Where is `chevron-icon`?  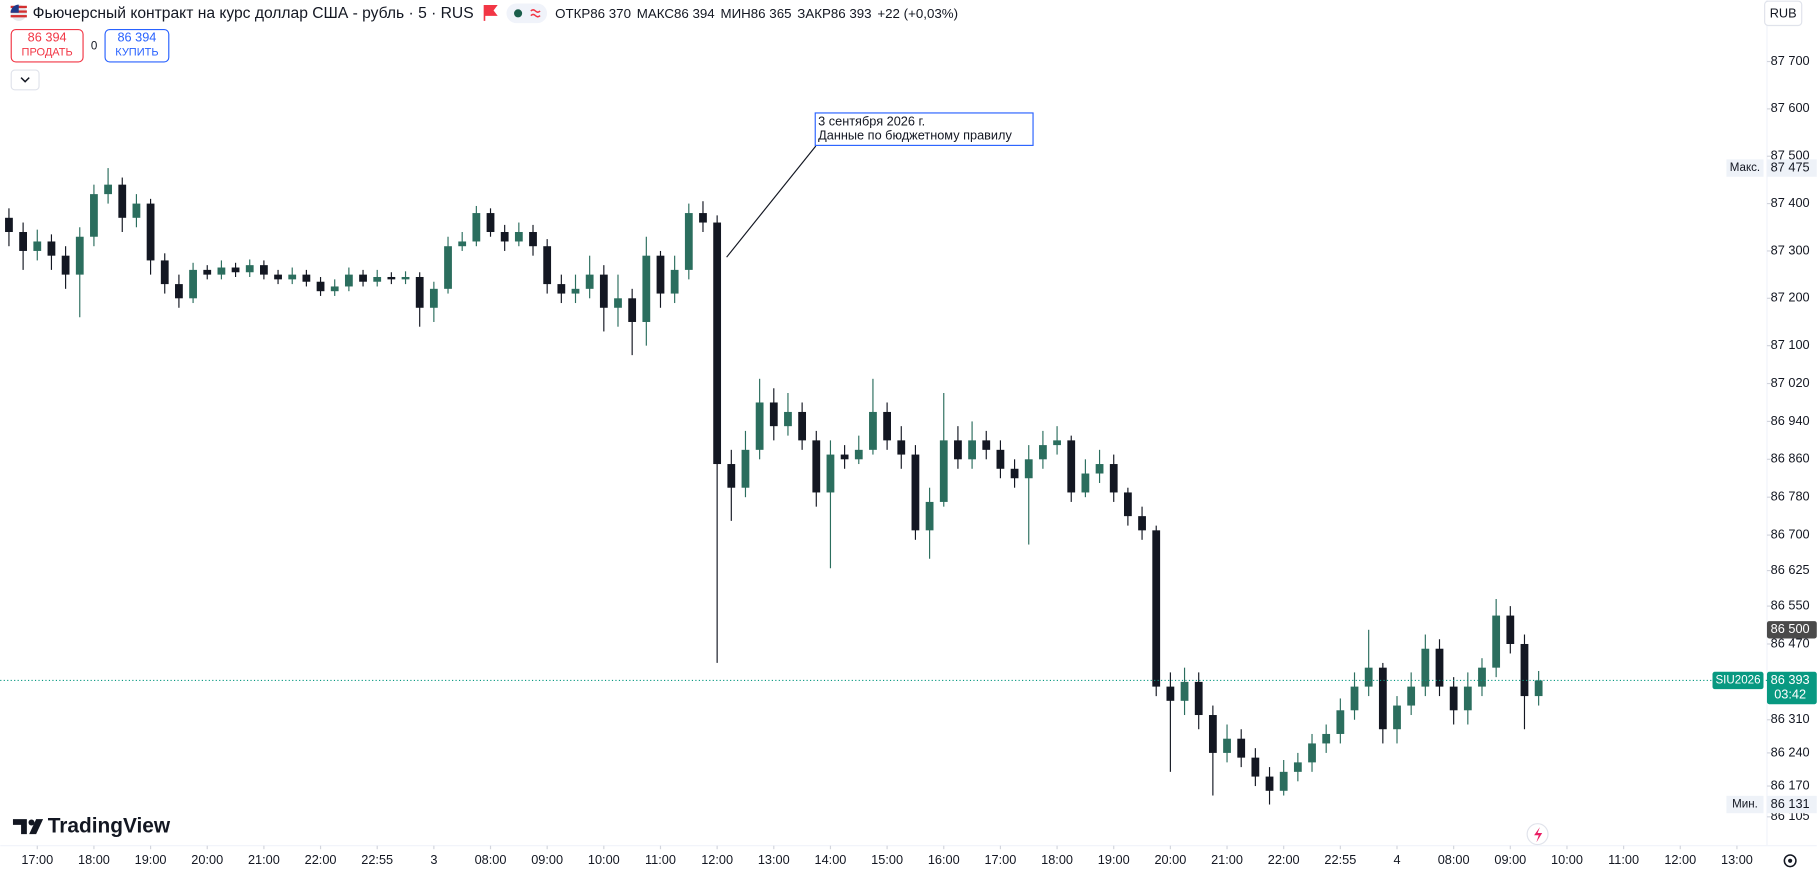 chevron-icon is located at coordinates (25, 80).